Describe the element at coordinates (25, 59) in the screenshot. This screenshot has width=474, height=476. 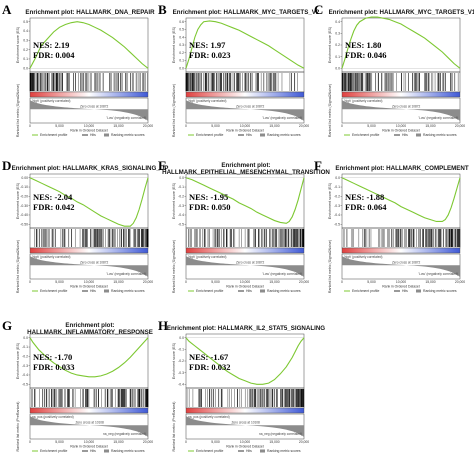
I see `es-y-tick-label: 0.1` at that location.